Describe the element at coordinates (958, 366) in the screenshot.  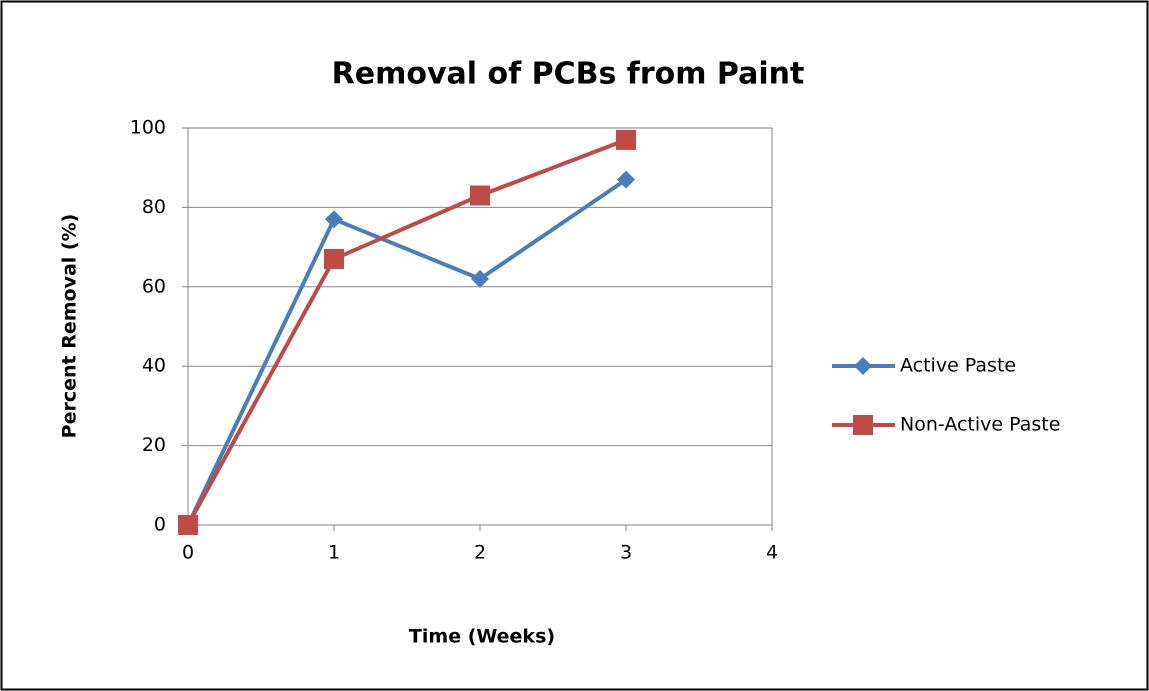
I see `legend-label: Active Paste` at that location.